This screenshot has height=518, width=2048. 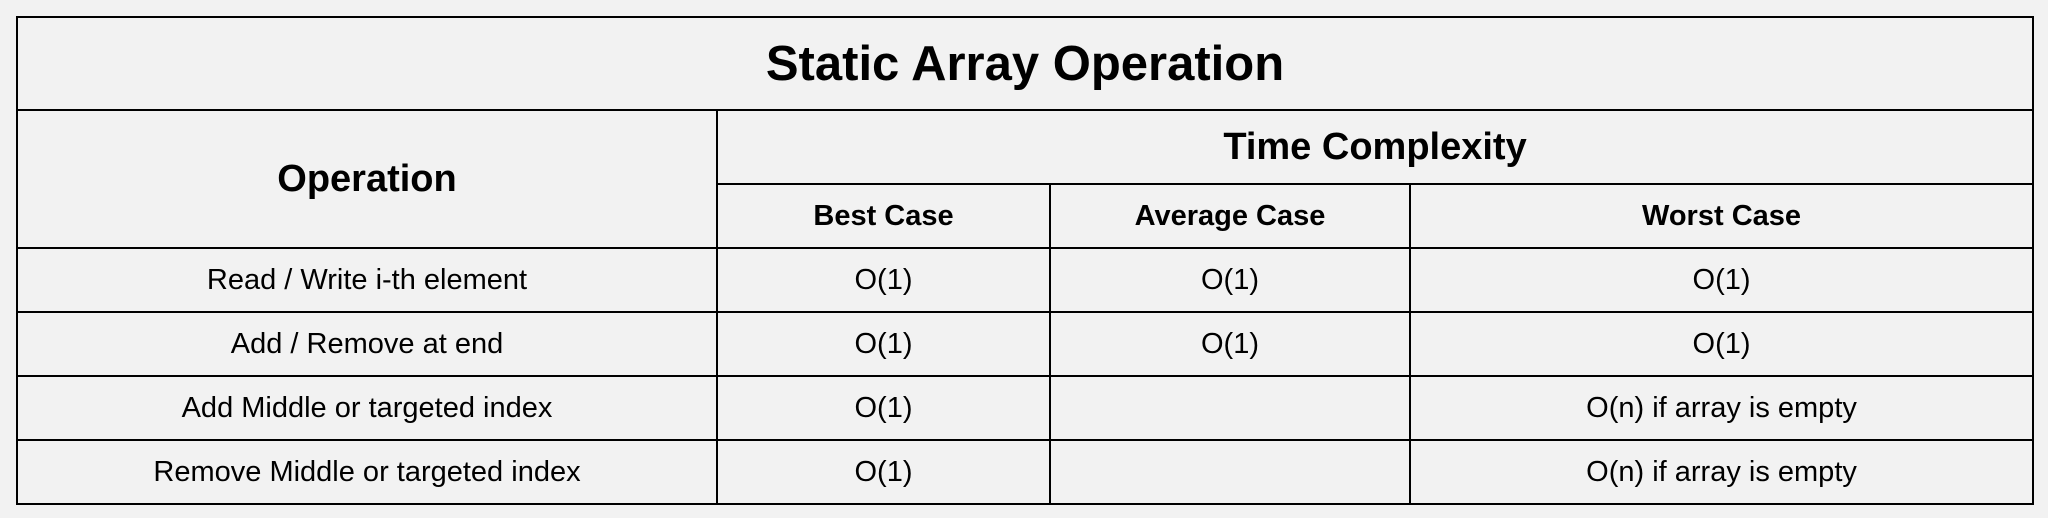 I want to click on table-row: Read / Write i-th element O(1) O(1) O(1), so click(x=1025, y=280).